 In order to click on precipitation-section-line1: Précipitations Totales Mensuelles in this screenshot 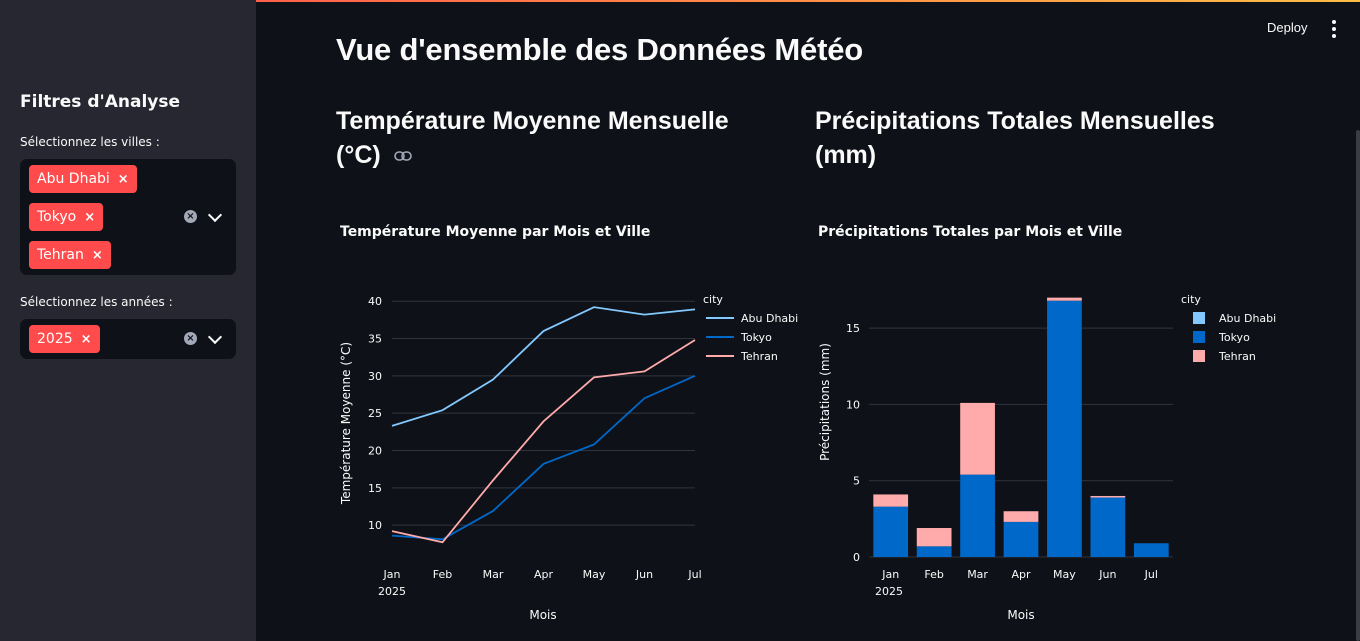, I will do `click(1015, 121)`.